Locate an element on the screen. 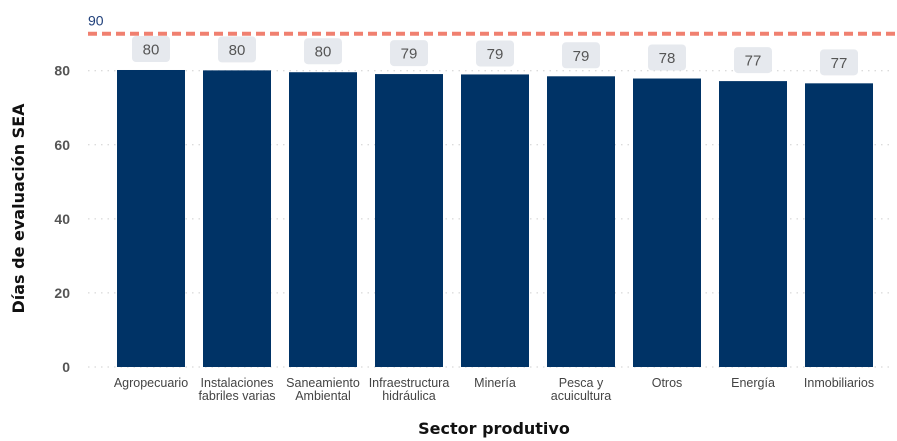  y-axis-ticks: 0 20 40 60 80 is located at coordinates (62, 219).